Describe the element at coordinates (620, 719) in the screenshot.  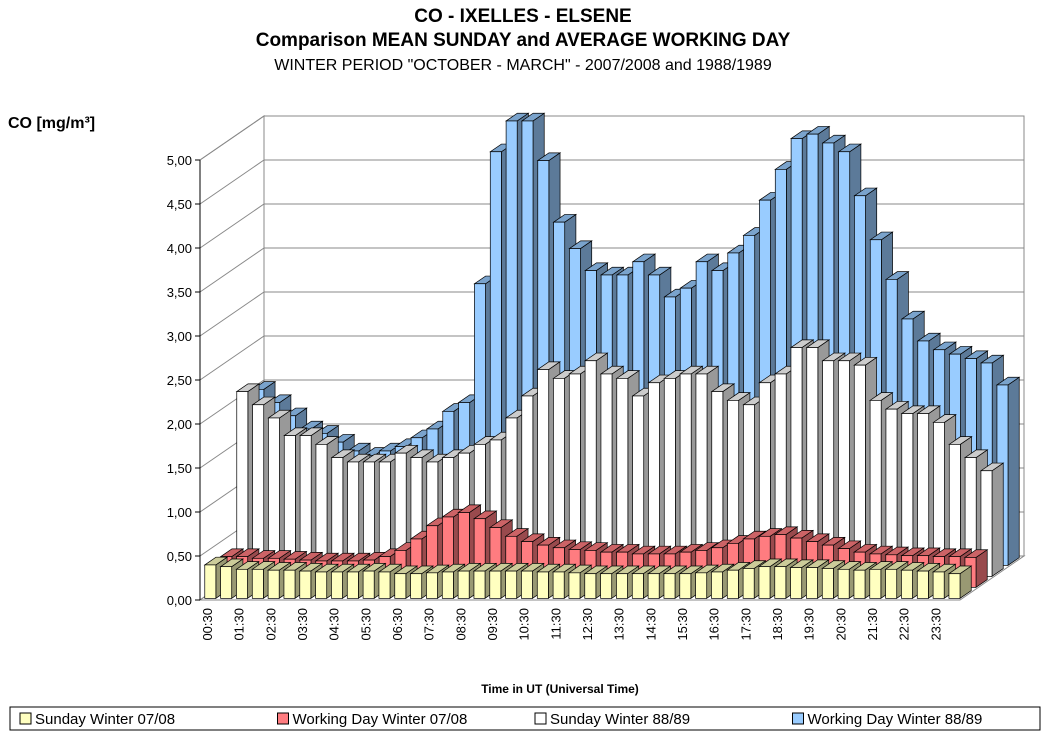
I see `legend-label: Sunday Winter 88/89` at that location.